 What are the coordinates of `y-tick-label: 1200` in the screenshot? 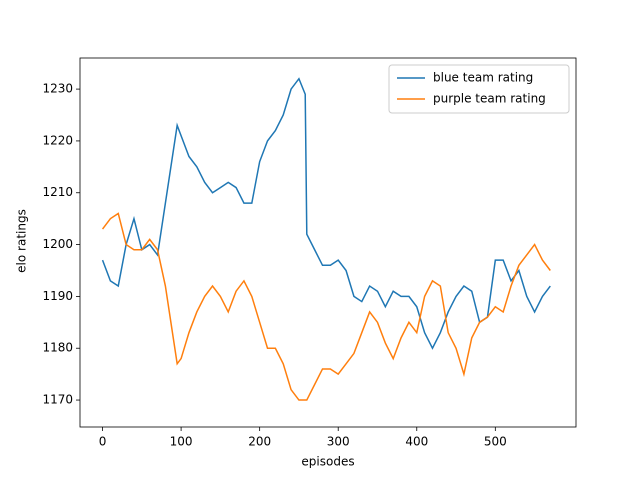 It's located at (57, 244).